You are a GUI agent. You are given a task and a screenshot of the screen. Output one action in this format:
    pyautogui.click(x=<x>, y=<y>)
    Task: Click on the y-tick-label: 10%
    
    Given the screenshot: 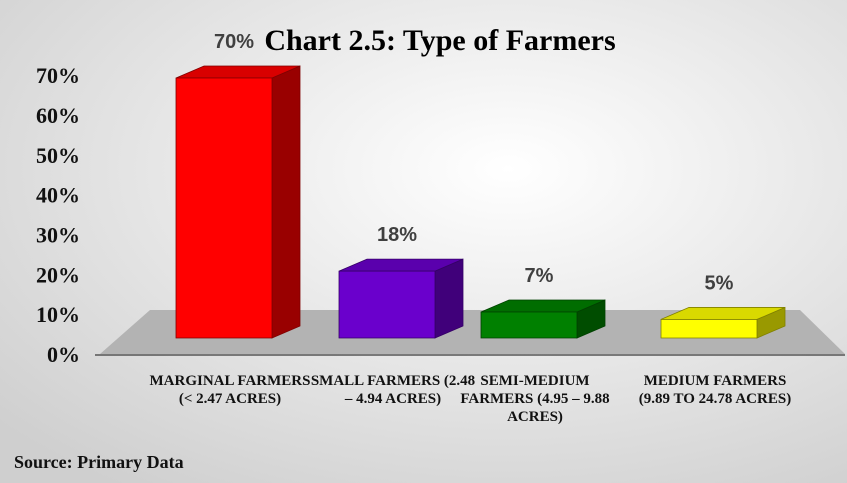 What is the action you would take?
    pyautogui.click(x=58, y=314)
    